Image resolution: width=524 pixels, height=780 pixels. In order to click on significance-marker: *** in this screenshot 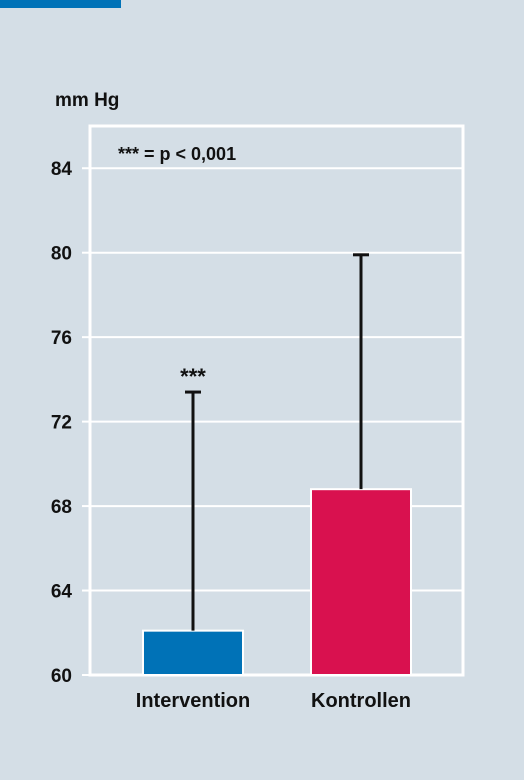, I will do `click(193, 376)`.